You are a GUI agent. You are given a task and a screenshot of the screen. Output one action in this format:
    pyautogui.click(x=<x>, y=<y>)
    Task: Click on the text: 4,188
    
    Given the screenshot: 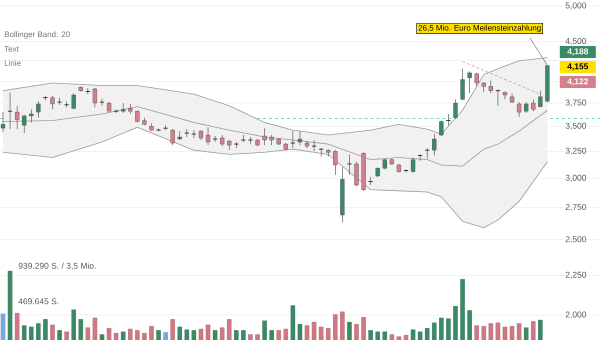 What is the action you would take?
    pyautogui.click(x=577, y=52)
    